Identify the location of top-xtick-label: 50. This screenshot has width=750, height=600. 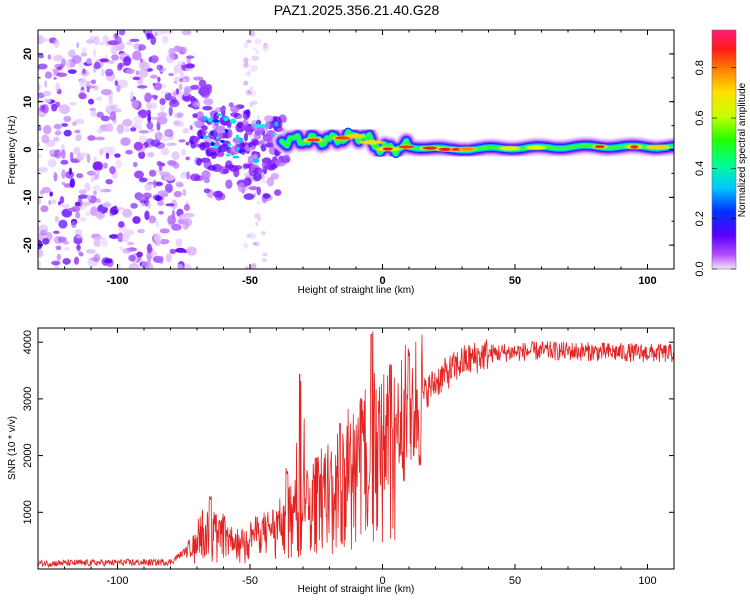
(515, 281).